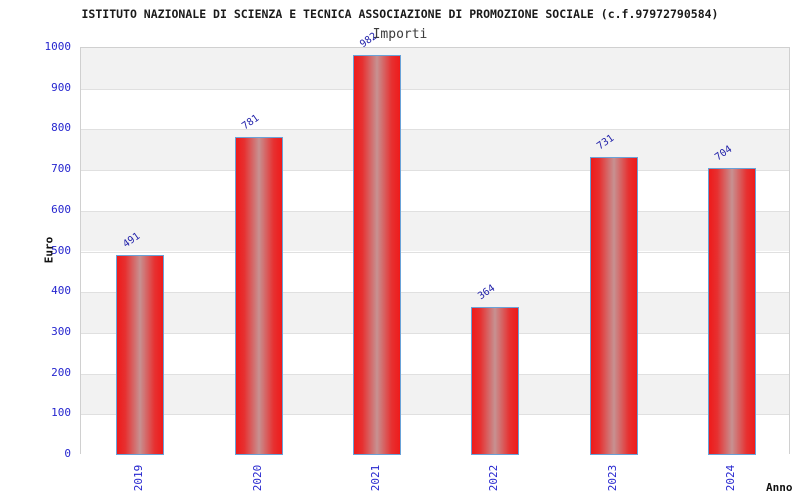 This screenshot has height=500, width=800. What do you see at coordinates (140, 355) in the screenshot?
I see `bar-2019` at bounding box center [140, 355].